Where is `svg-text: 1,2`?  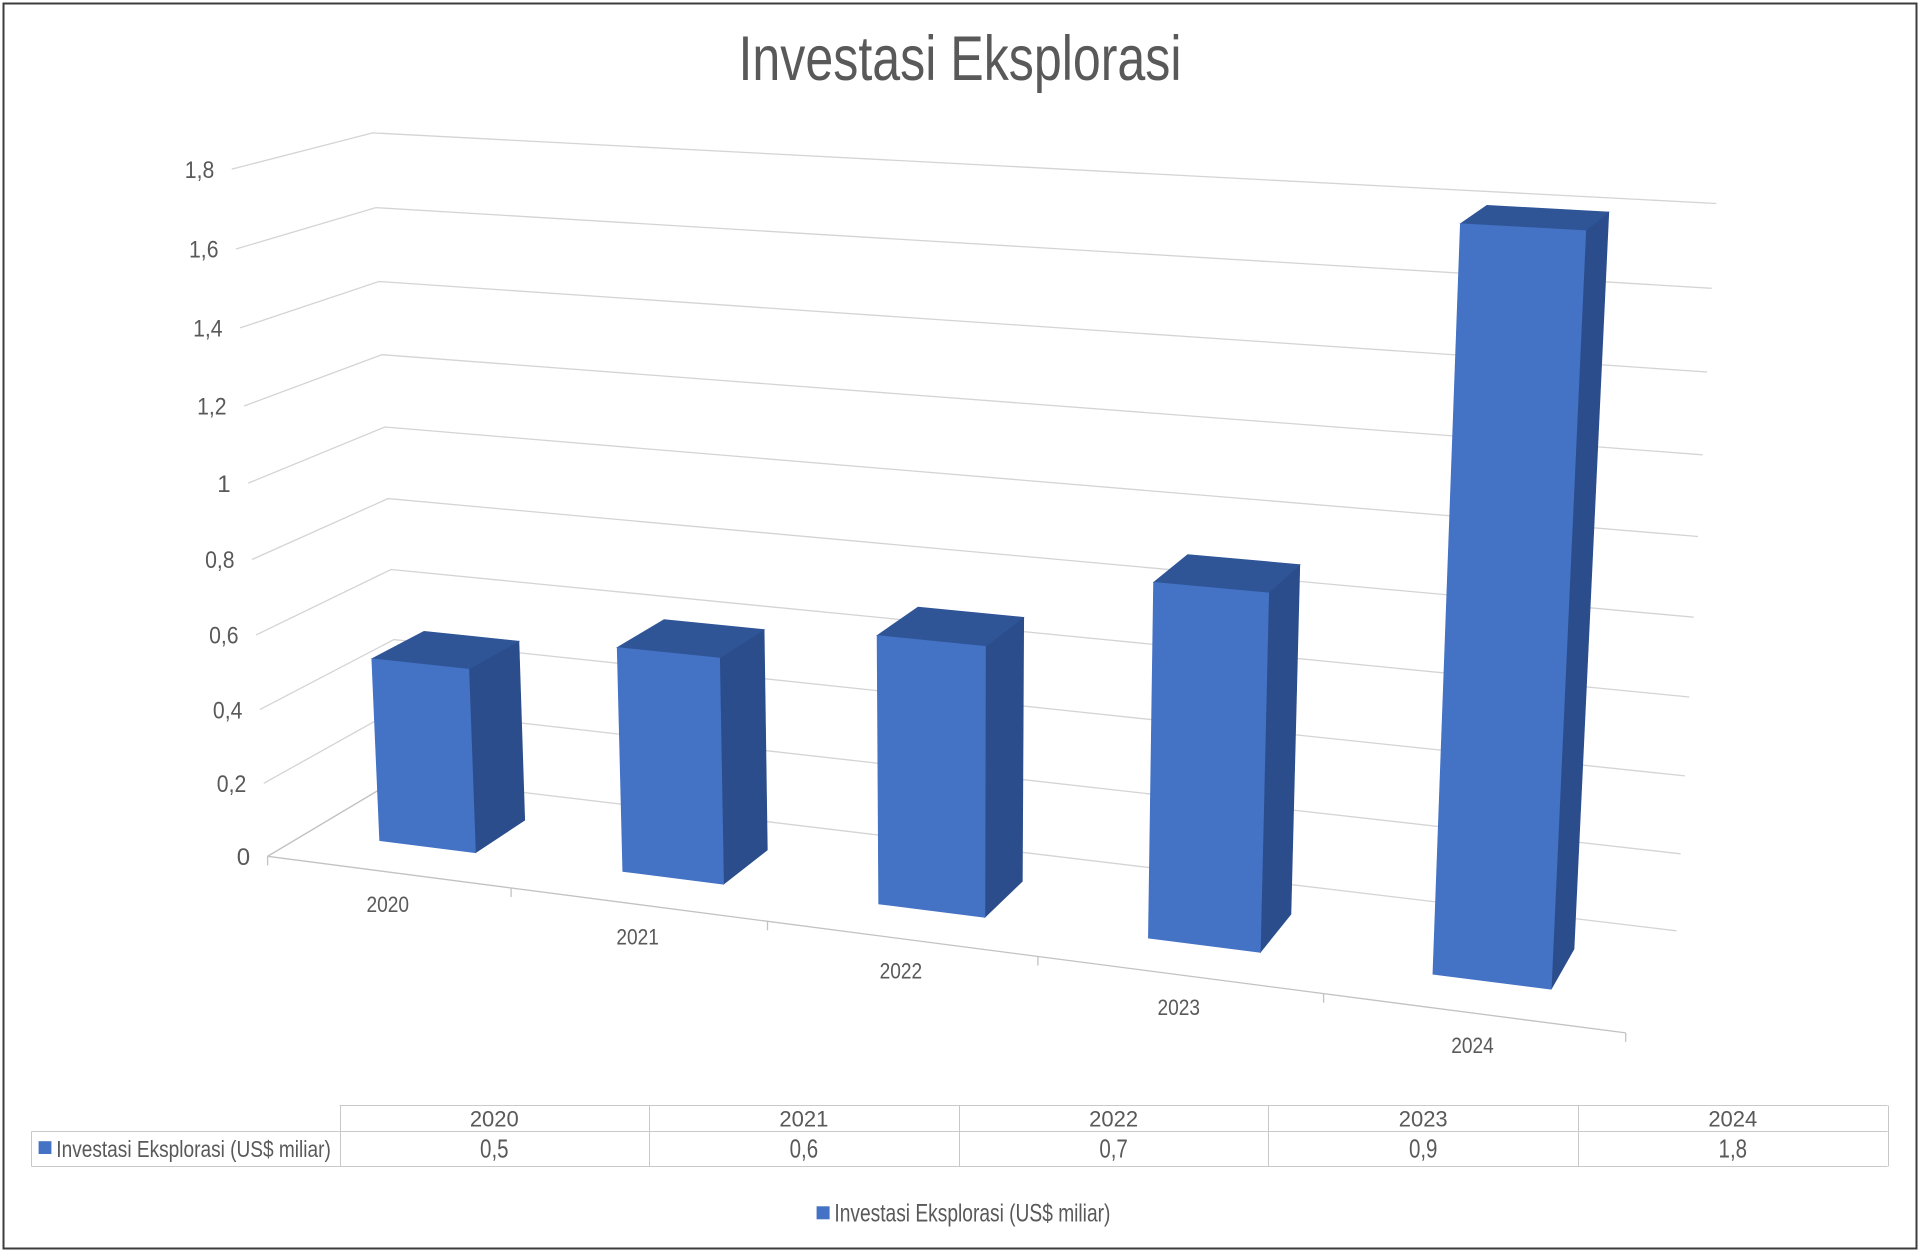 svg-text: 1,2 is located at coordinates (212, 407).